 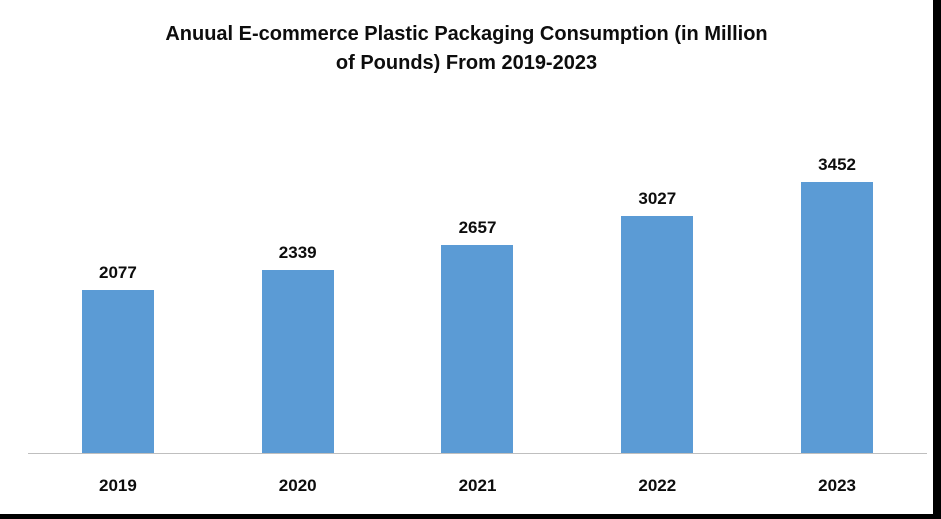 I want to click on x-axis: 2019 2020 2021 2022 2023, so click(x=477, y=486).